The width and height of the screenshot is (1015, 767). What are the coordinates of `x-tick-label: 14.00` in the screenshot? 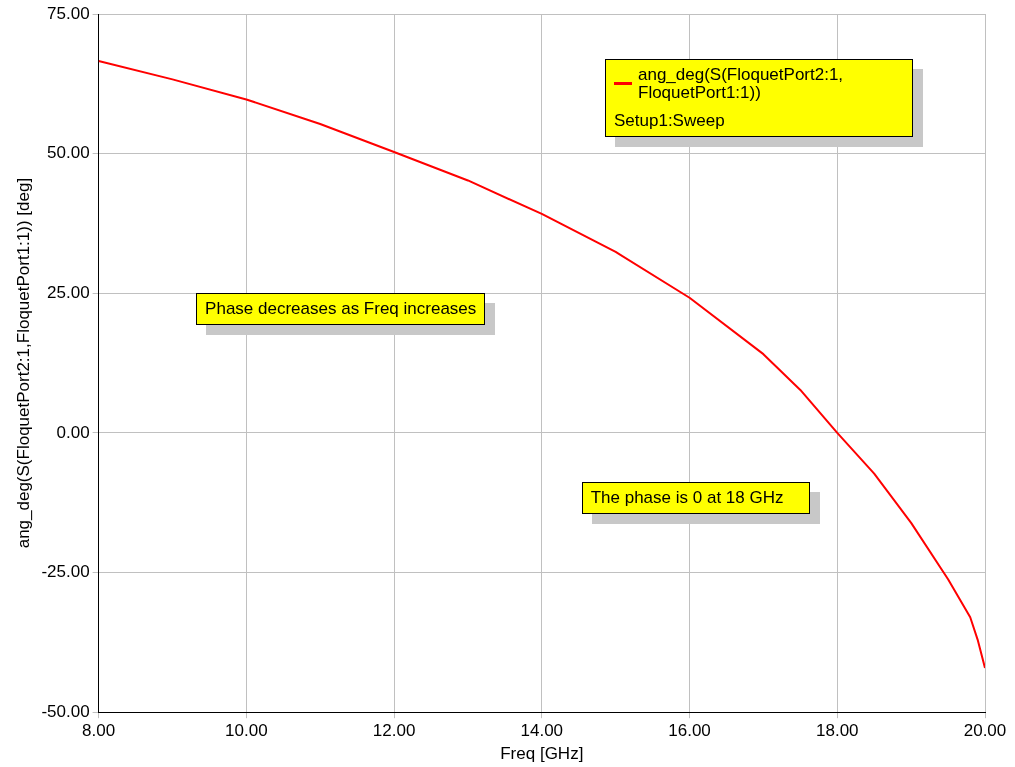 It's located at (542, 731).